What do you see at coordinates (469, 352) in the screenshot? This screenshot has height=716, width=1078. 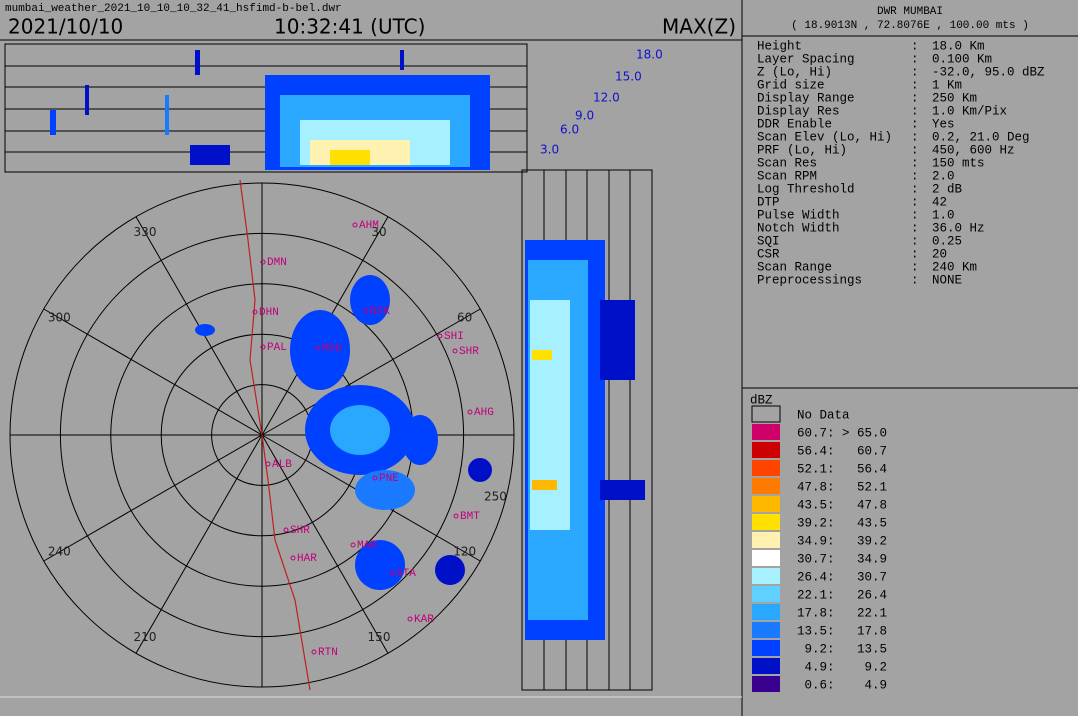 I see `place-label: SHR` at bounding box center [469, 352].